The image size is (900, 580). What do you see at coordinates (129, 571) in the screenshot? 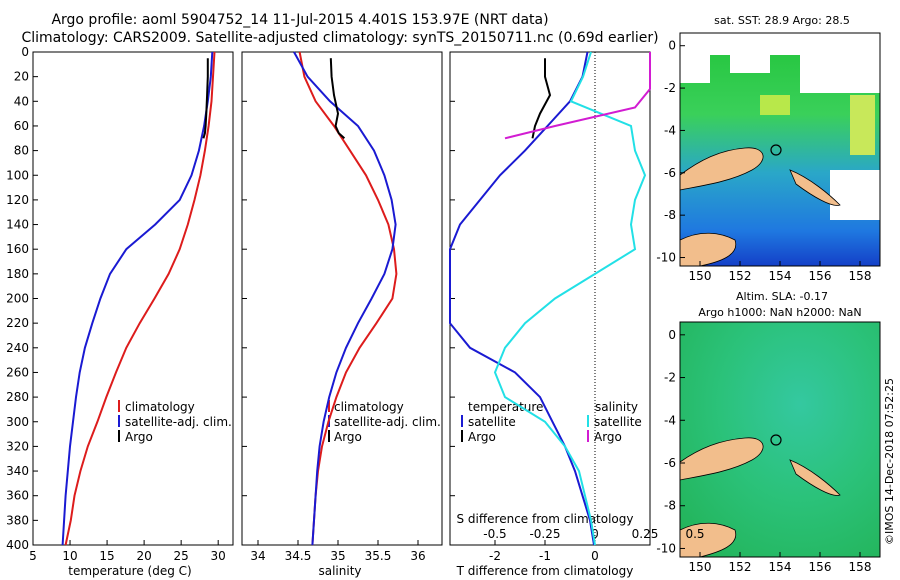
I see `temperature-xlabel: temperature (deg C)` at bounding box center [129, 571].